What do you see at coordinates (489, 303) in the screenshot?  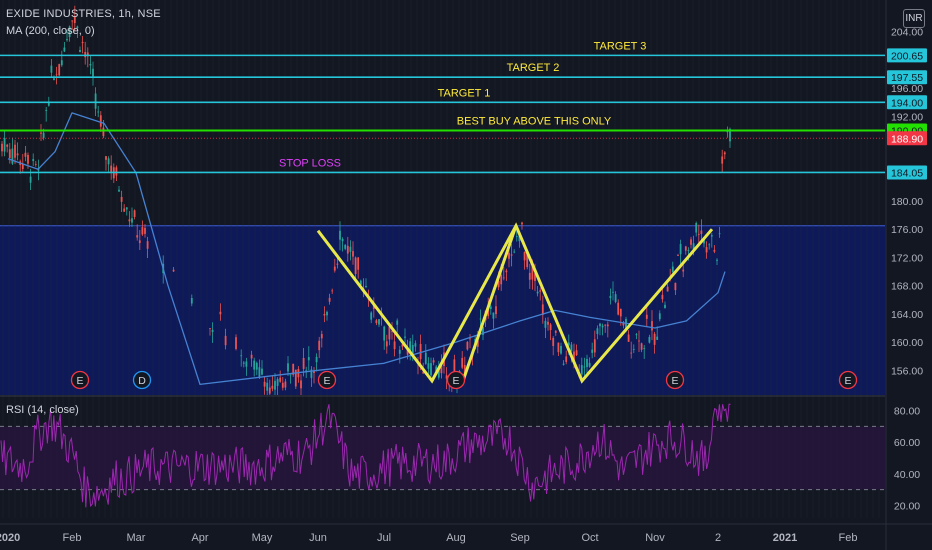 I see `chart-pattern-line` at bounding box center [489, 303].